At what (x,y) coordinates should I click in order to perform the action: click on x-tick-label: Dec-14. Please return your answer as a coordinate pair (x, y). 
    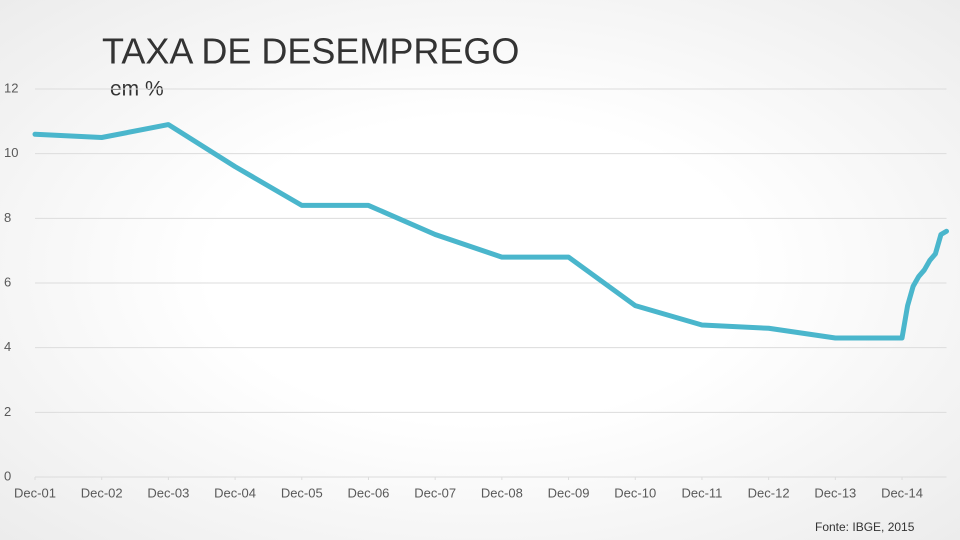
    Looking at the image, I should click on (902, 492).